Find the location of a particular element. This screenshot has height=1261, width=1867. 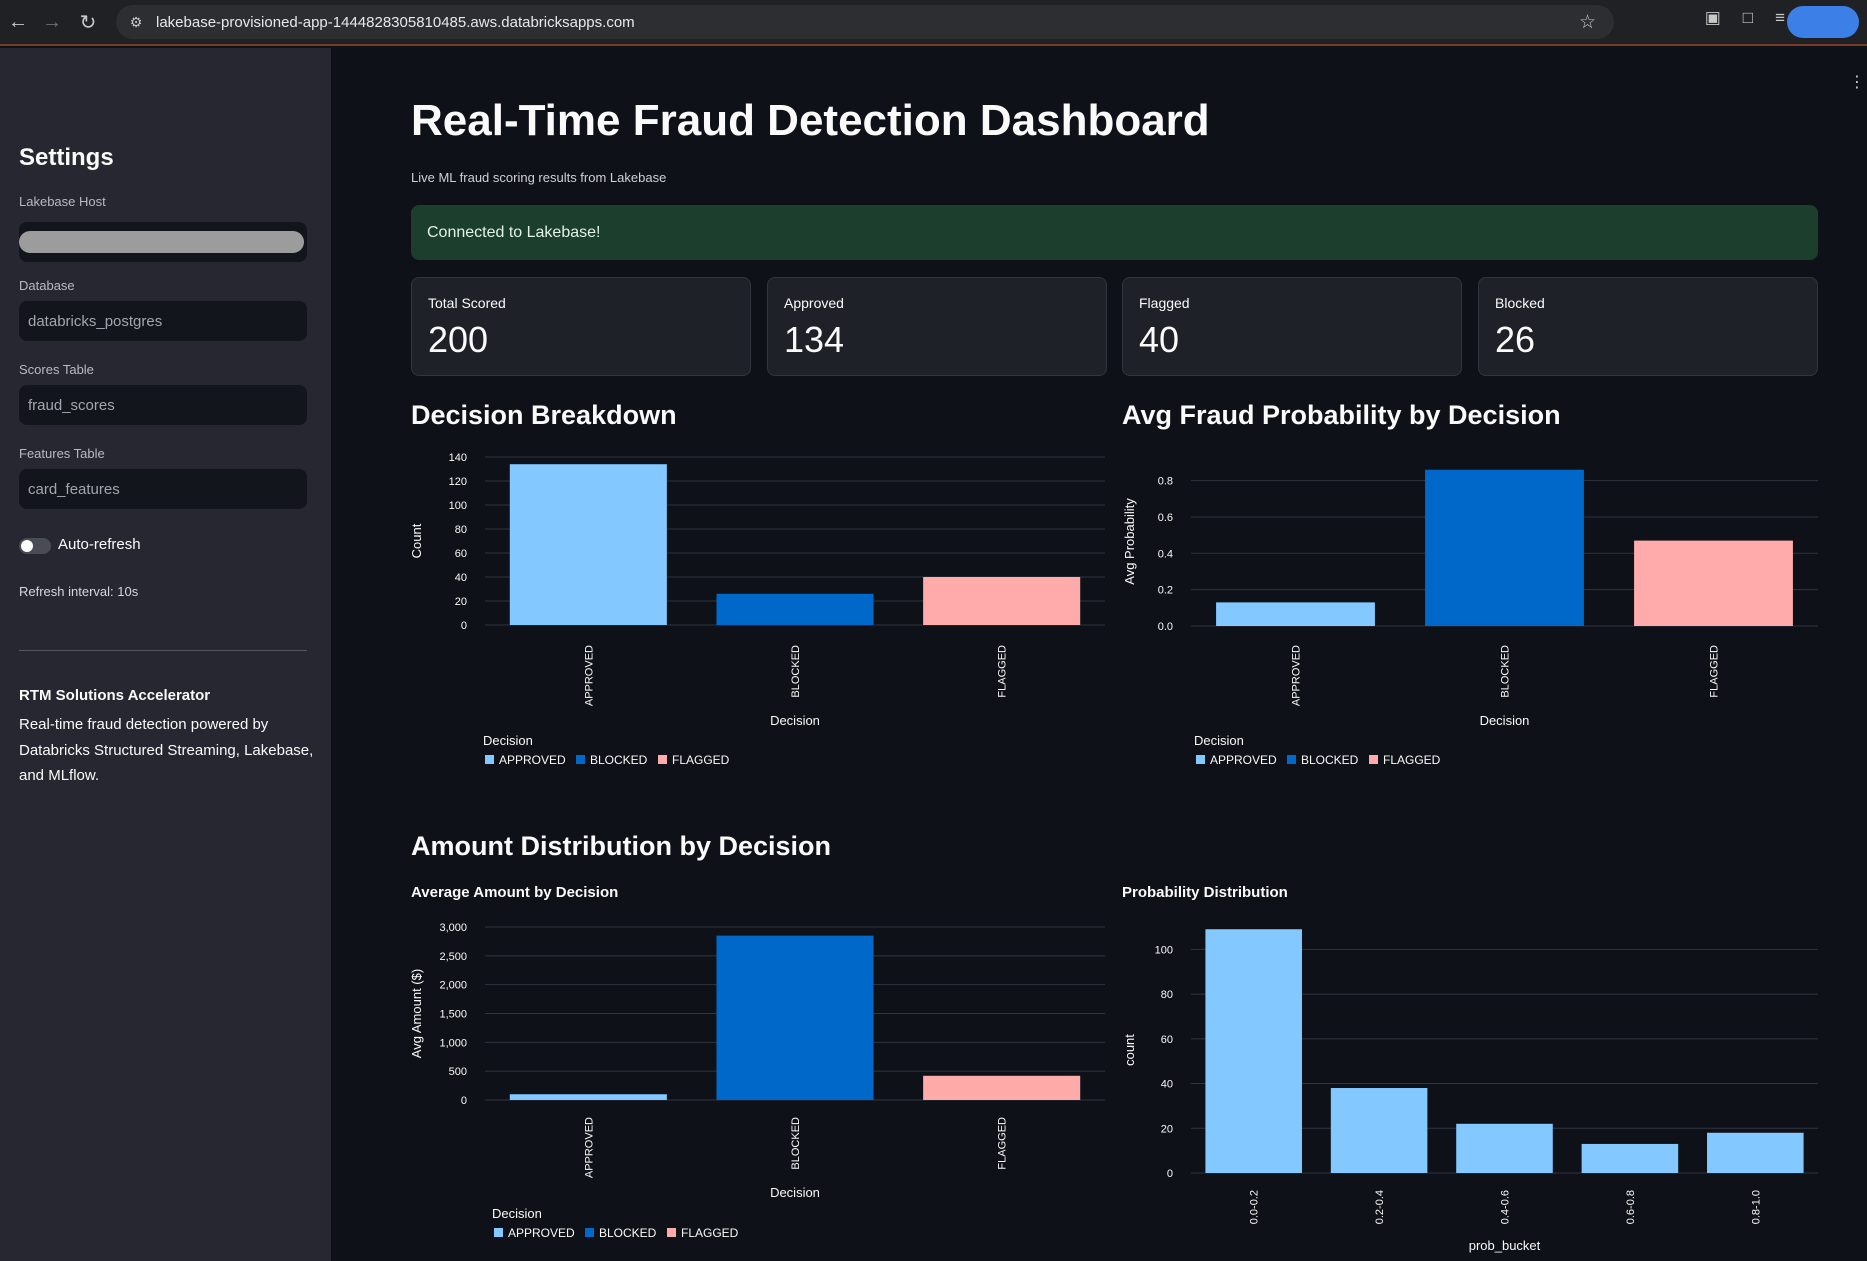

forward-icon: → is located at coordinates (52, 21).